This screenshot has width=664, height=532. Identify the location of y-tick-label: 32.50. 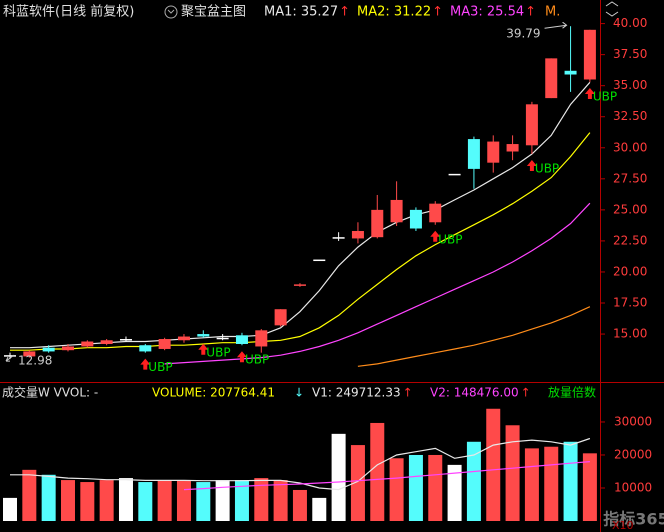
(630, 116).